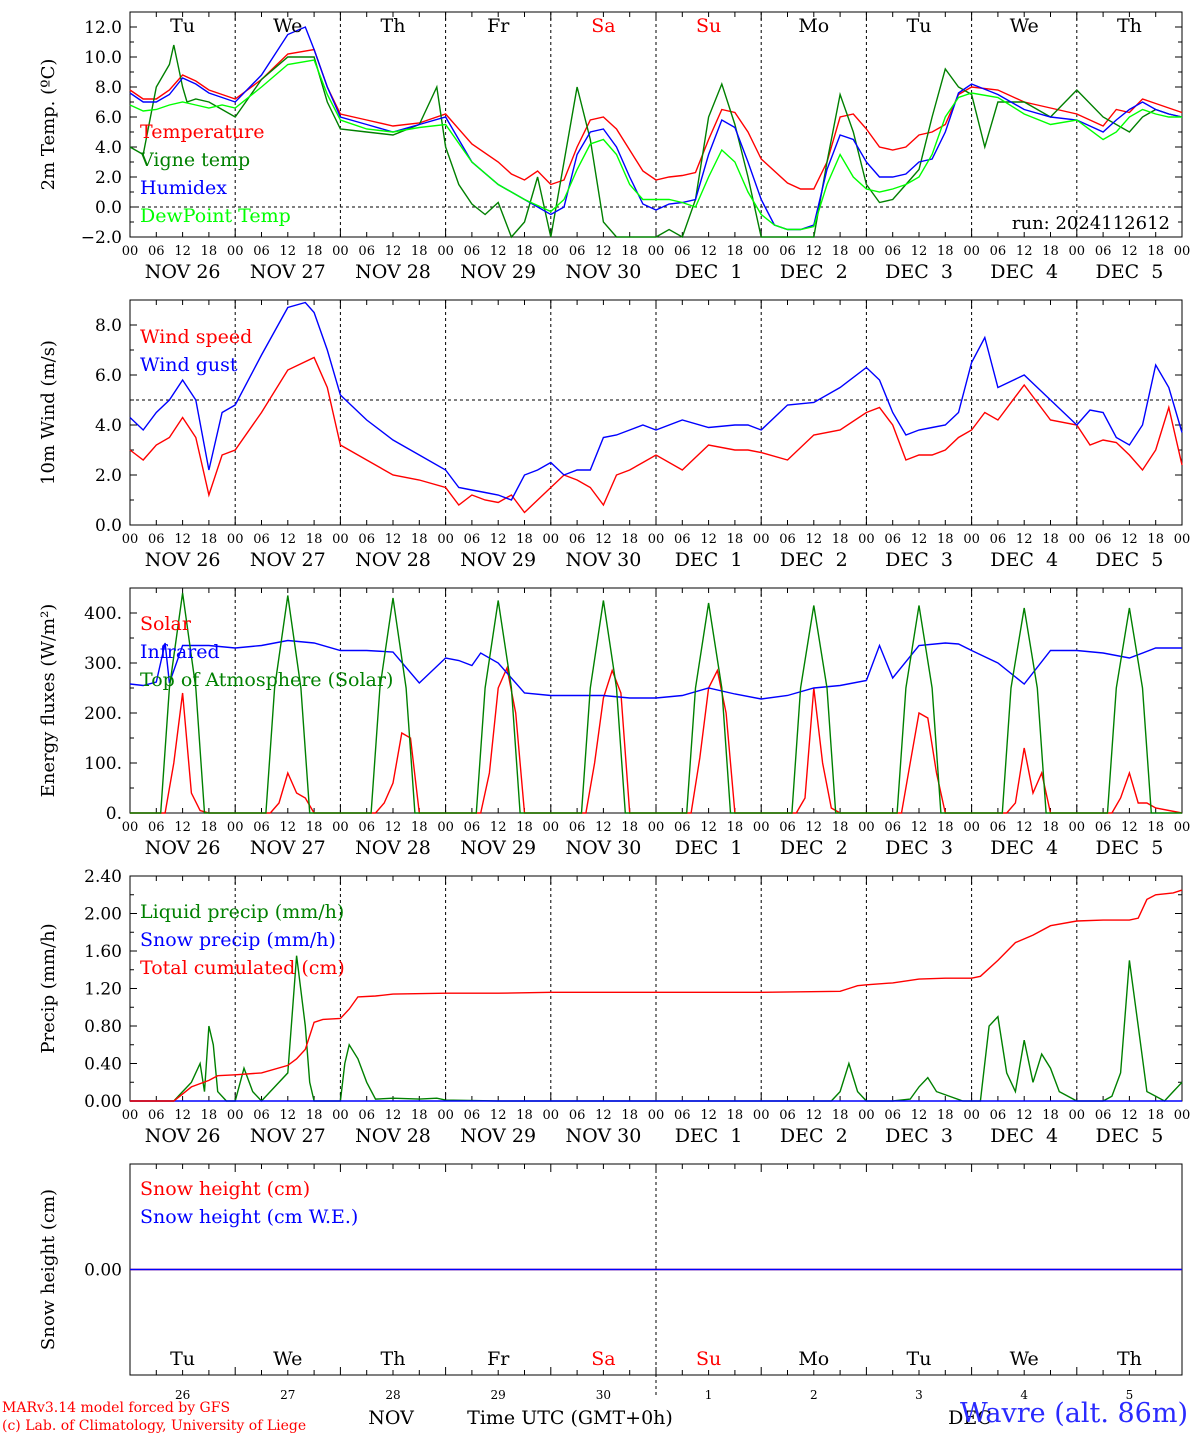 The image size is (1194, 1440). Describe the element at coordinates (103, 877) in the screenshot. I see `y-tick-label: 2.40` at that location.